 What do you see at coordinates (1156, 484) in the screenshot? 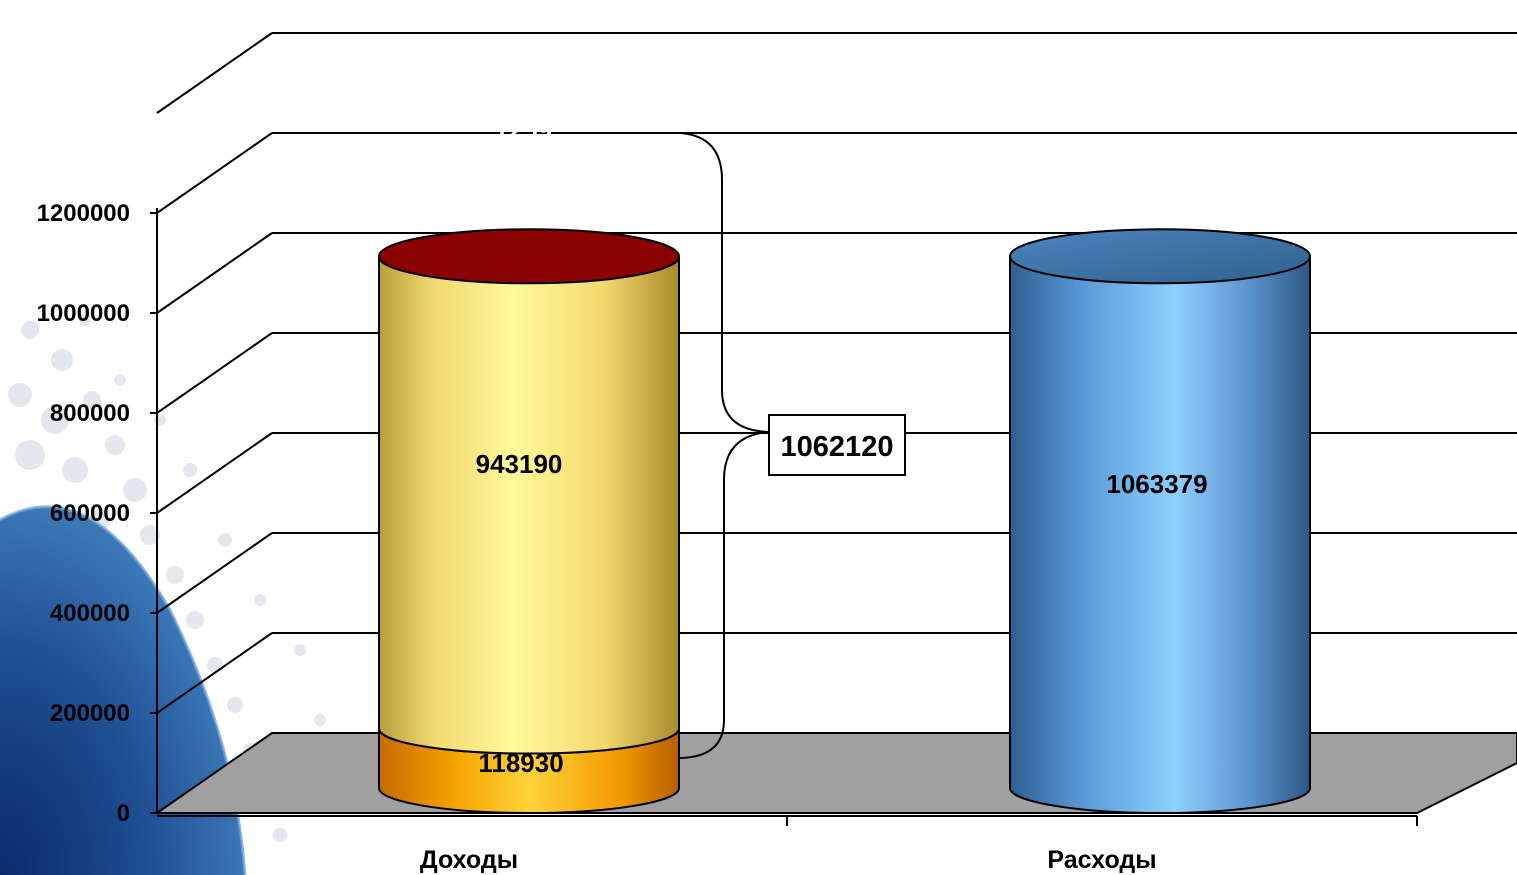
I see `label-rashody: 1063379` at bounding box center [1156, 484].